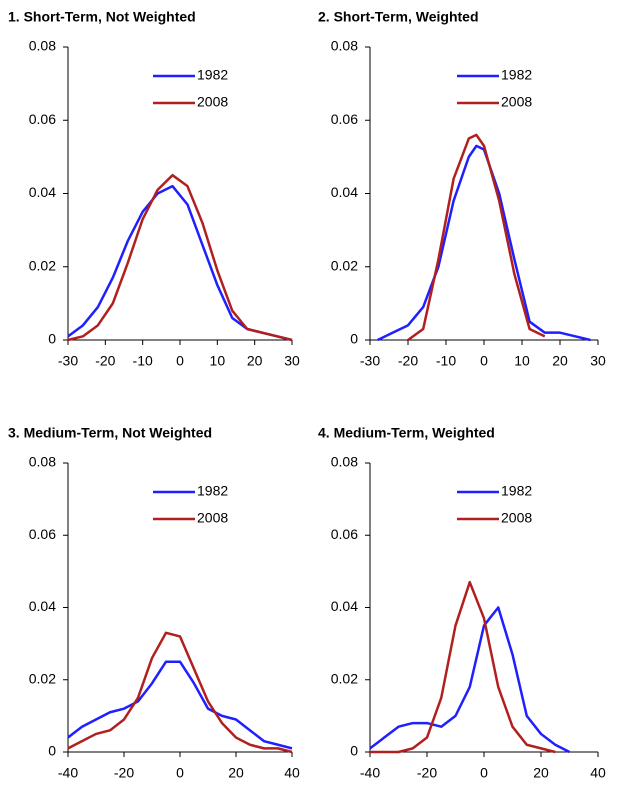 This screenshot has width=618, height=790. Describe the element at coordinates (102, 17) in the screenshot. I see `panel-title: 1. Short-Term, Not Weighted` at that location.